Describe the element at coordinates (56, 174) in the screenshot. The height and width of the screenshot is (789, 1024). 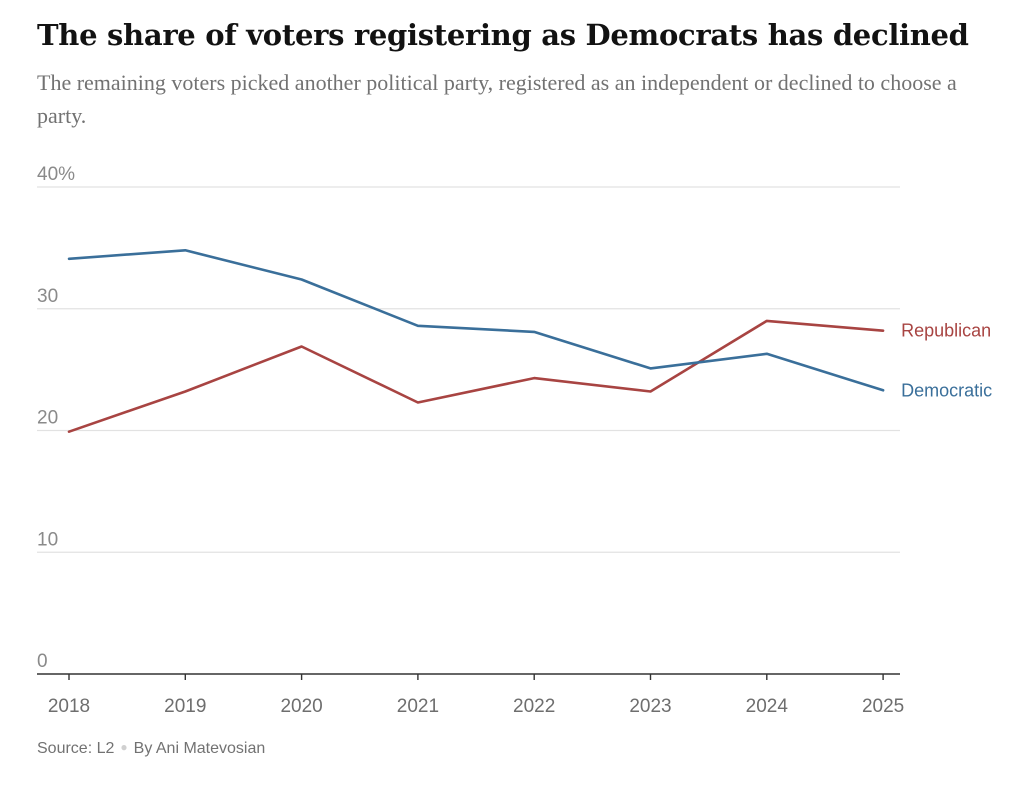
I see `y-tick-label: 40%` at that location.